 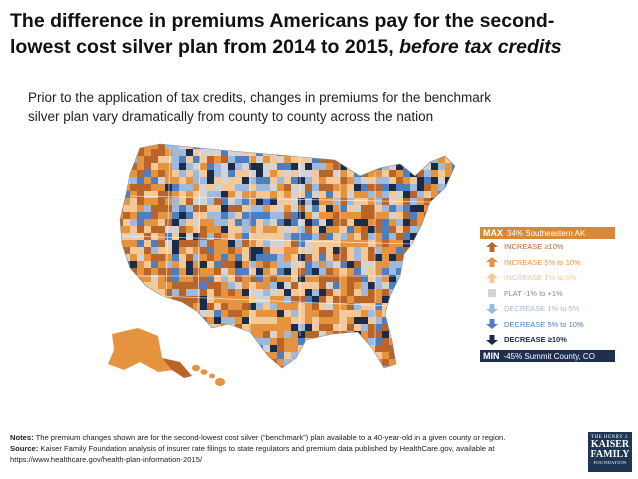 I want to click on legend-item: INCREASE ≥10%, so click(x=547, y=247).